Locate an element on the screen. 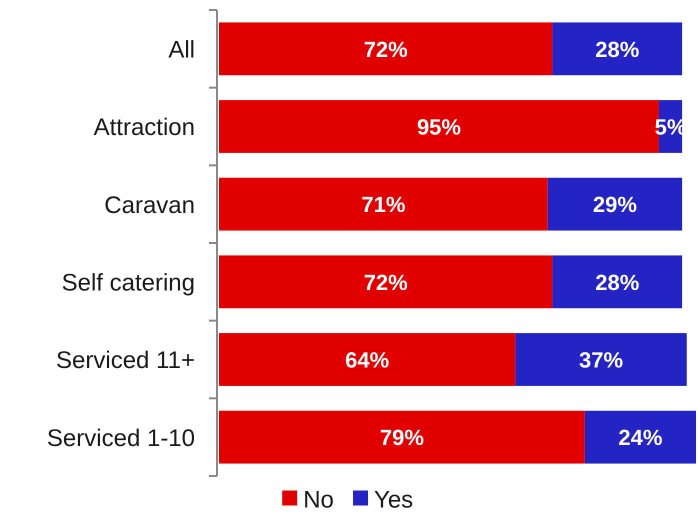 The image size is (698, 513). data-label: 29% is located at coordinates (614, 205).